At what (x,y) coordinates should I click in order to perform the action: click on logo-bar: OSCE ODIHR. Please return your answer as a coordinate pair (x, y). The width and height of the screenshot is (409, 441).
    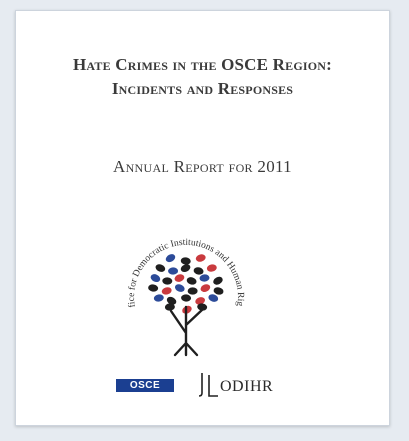
    Looking at the image, I should click on (211, 386).